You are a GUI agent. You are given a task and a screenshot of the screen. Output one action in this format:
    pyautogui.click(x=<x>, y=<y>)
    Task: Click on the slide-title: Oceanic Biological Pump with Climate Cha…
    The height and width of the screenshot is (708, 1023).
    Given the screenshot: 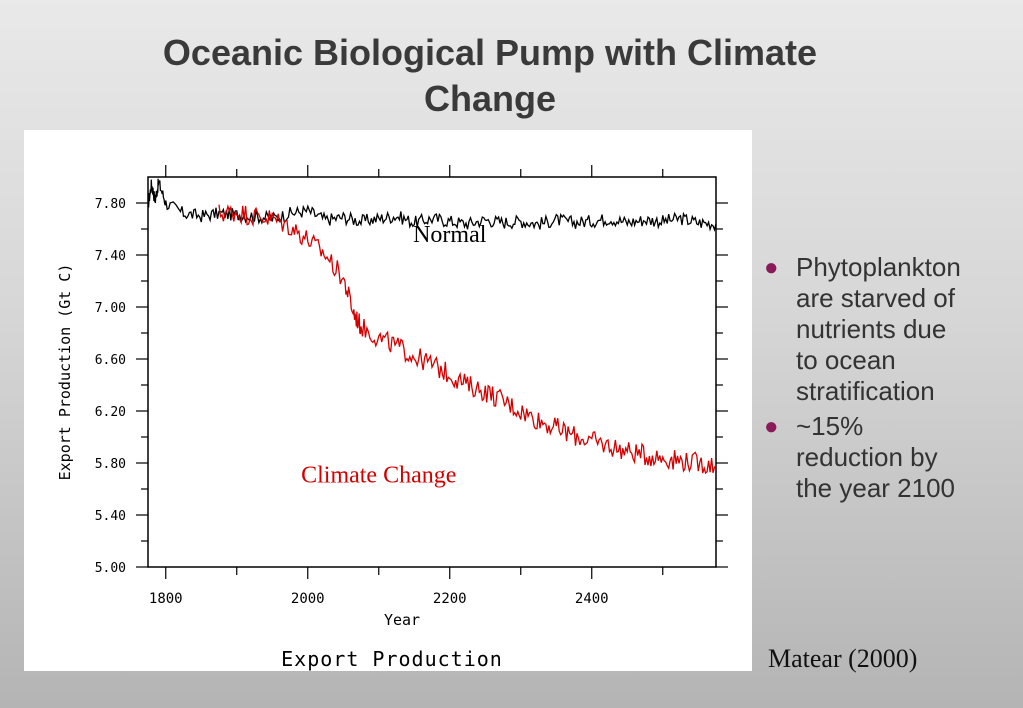 What is the action you would take?
    pyautogui.click(x=490, y=76)
    